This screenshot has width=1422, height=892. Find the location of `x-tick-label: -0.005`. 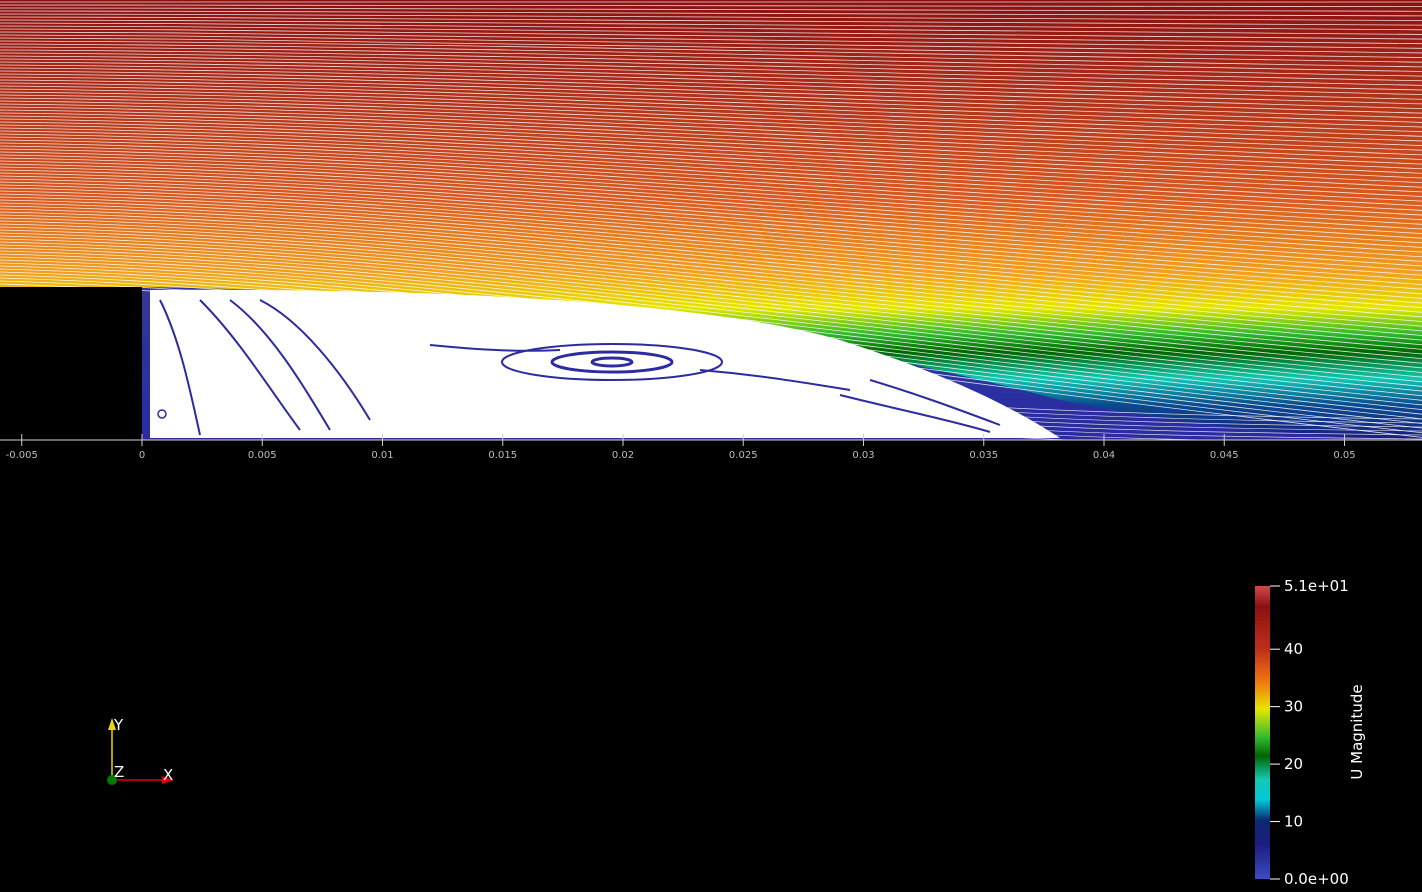

x-tick-label: -0.005 is located at coordinates (22, 455).